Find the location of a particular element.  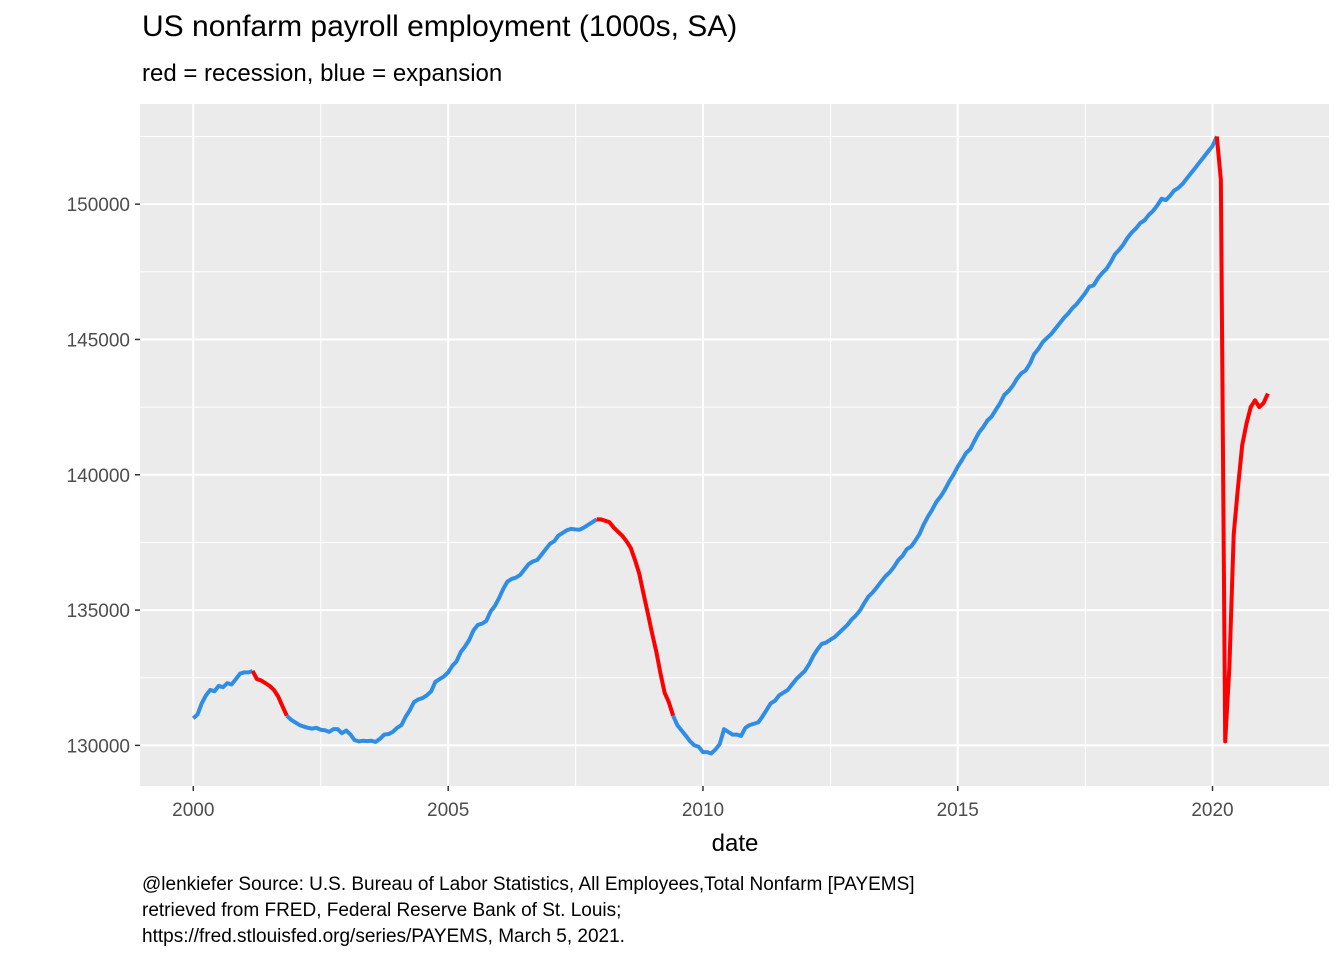

x-tick-label: 2020 is located at coordinates (1212, 810).